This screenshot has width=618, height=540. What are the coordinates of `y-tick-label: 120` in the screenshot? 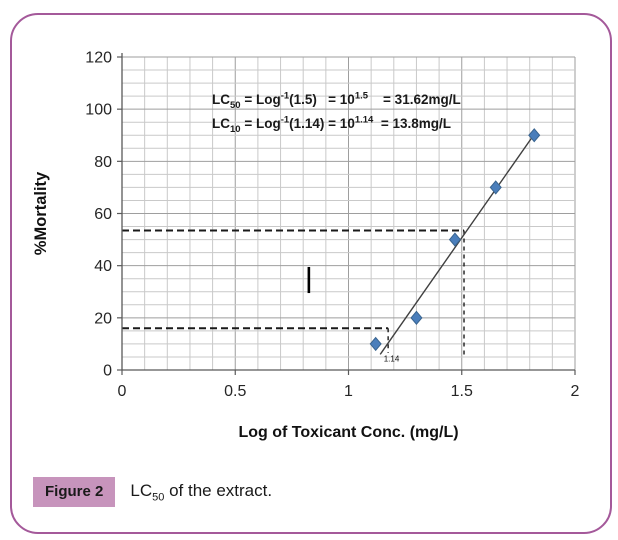 It's located at (98, 58).